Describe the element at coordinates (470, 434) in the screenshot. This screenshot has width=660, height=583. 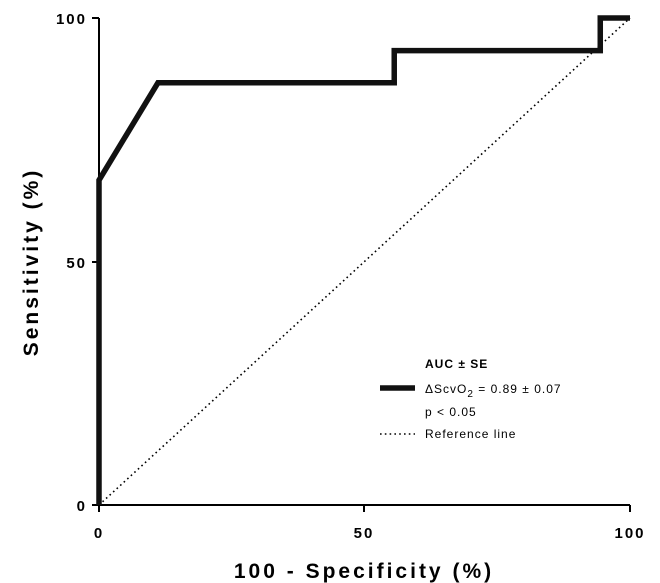
I see `legend-reference-label: Reference line` at that location.